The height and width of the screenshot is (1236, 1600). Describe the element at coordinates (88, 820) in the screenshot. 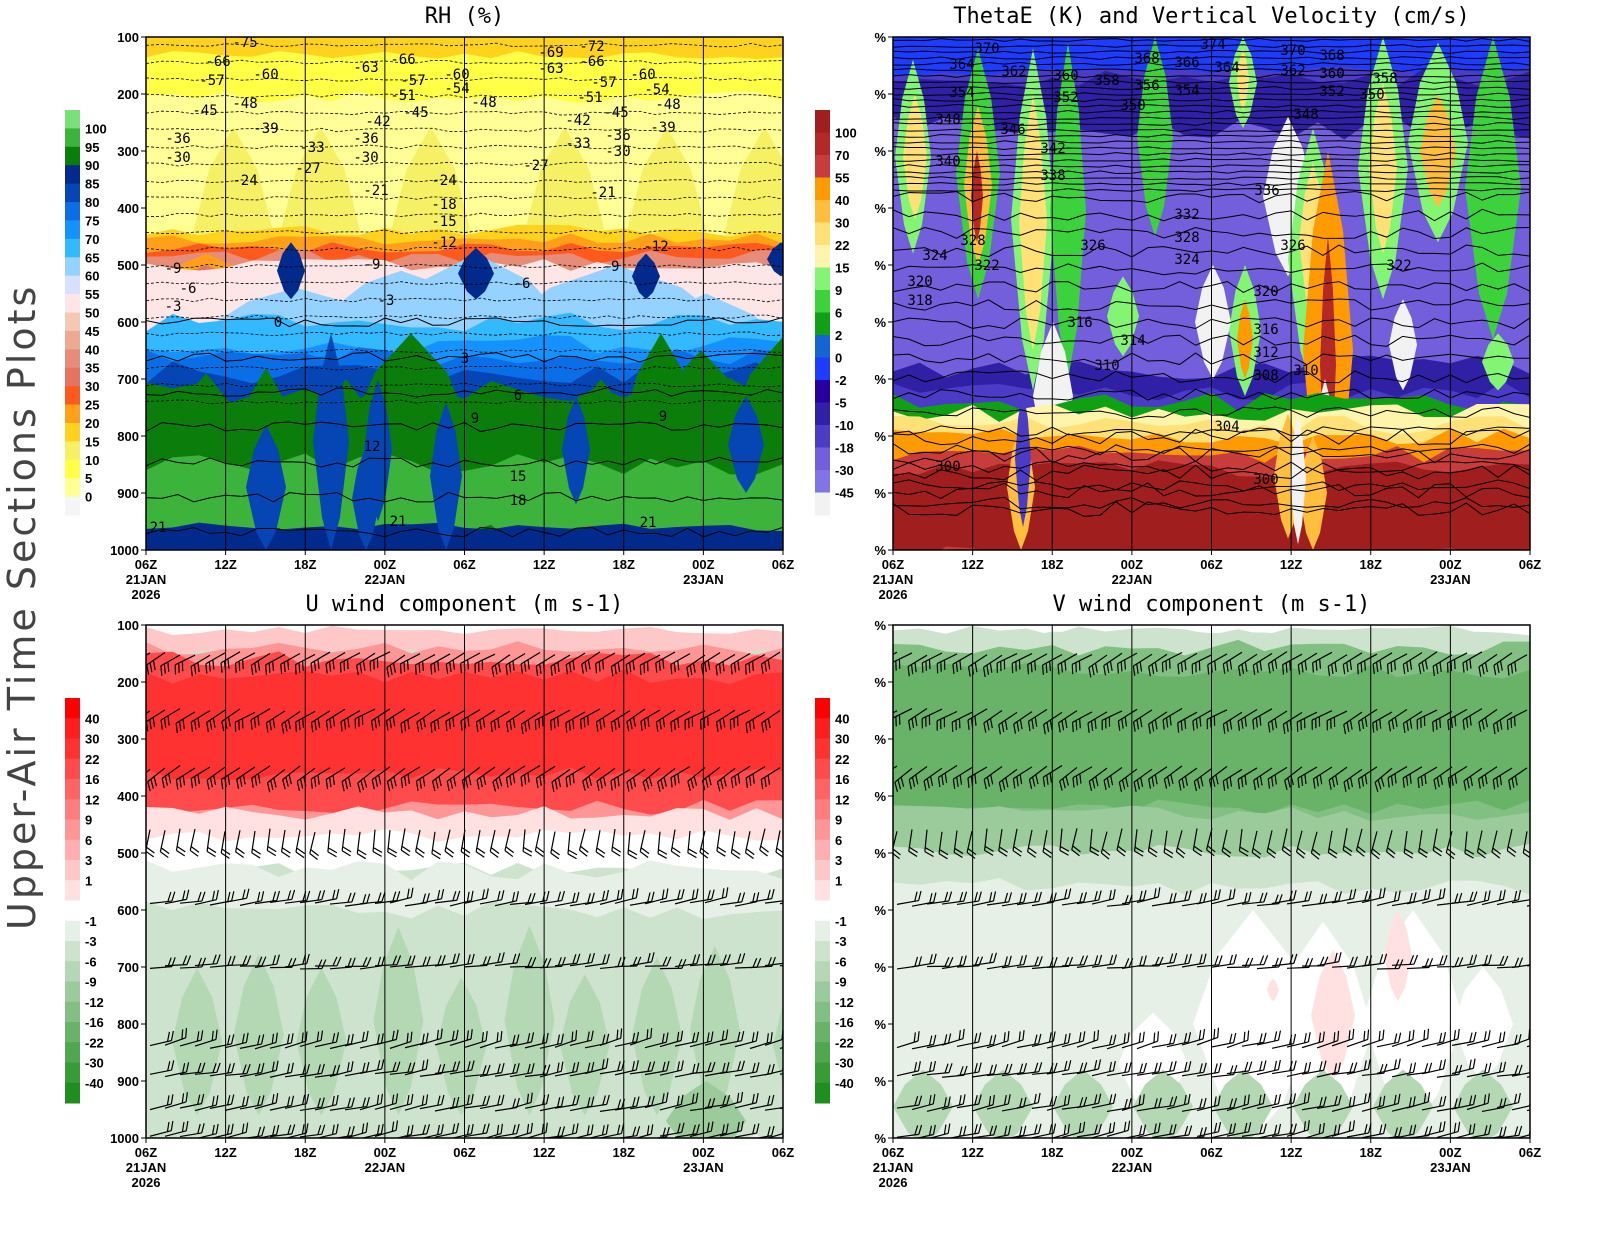

I see `colorbar-label: 9` at that location.